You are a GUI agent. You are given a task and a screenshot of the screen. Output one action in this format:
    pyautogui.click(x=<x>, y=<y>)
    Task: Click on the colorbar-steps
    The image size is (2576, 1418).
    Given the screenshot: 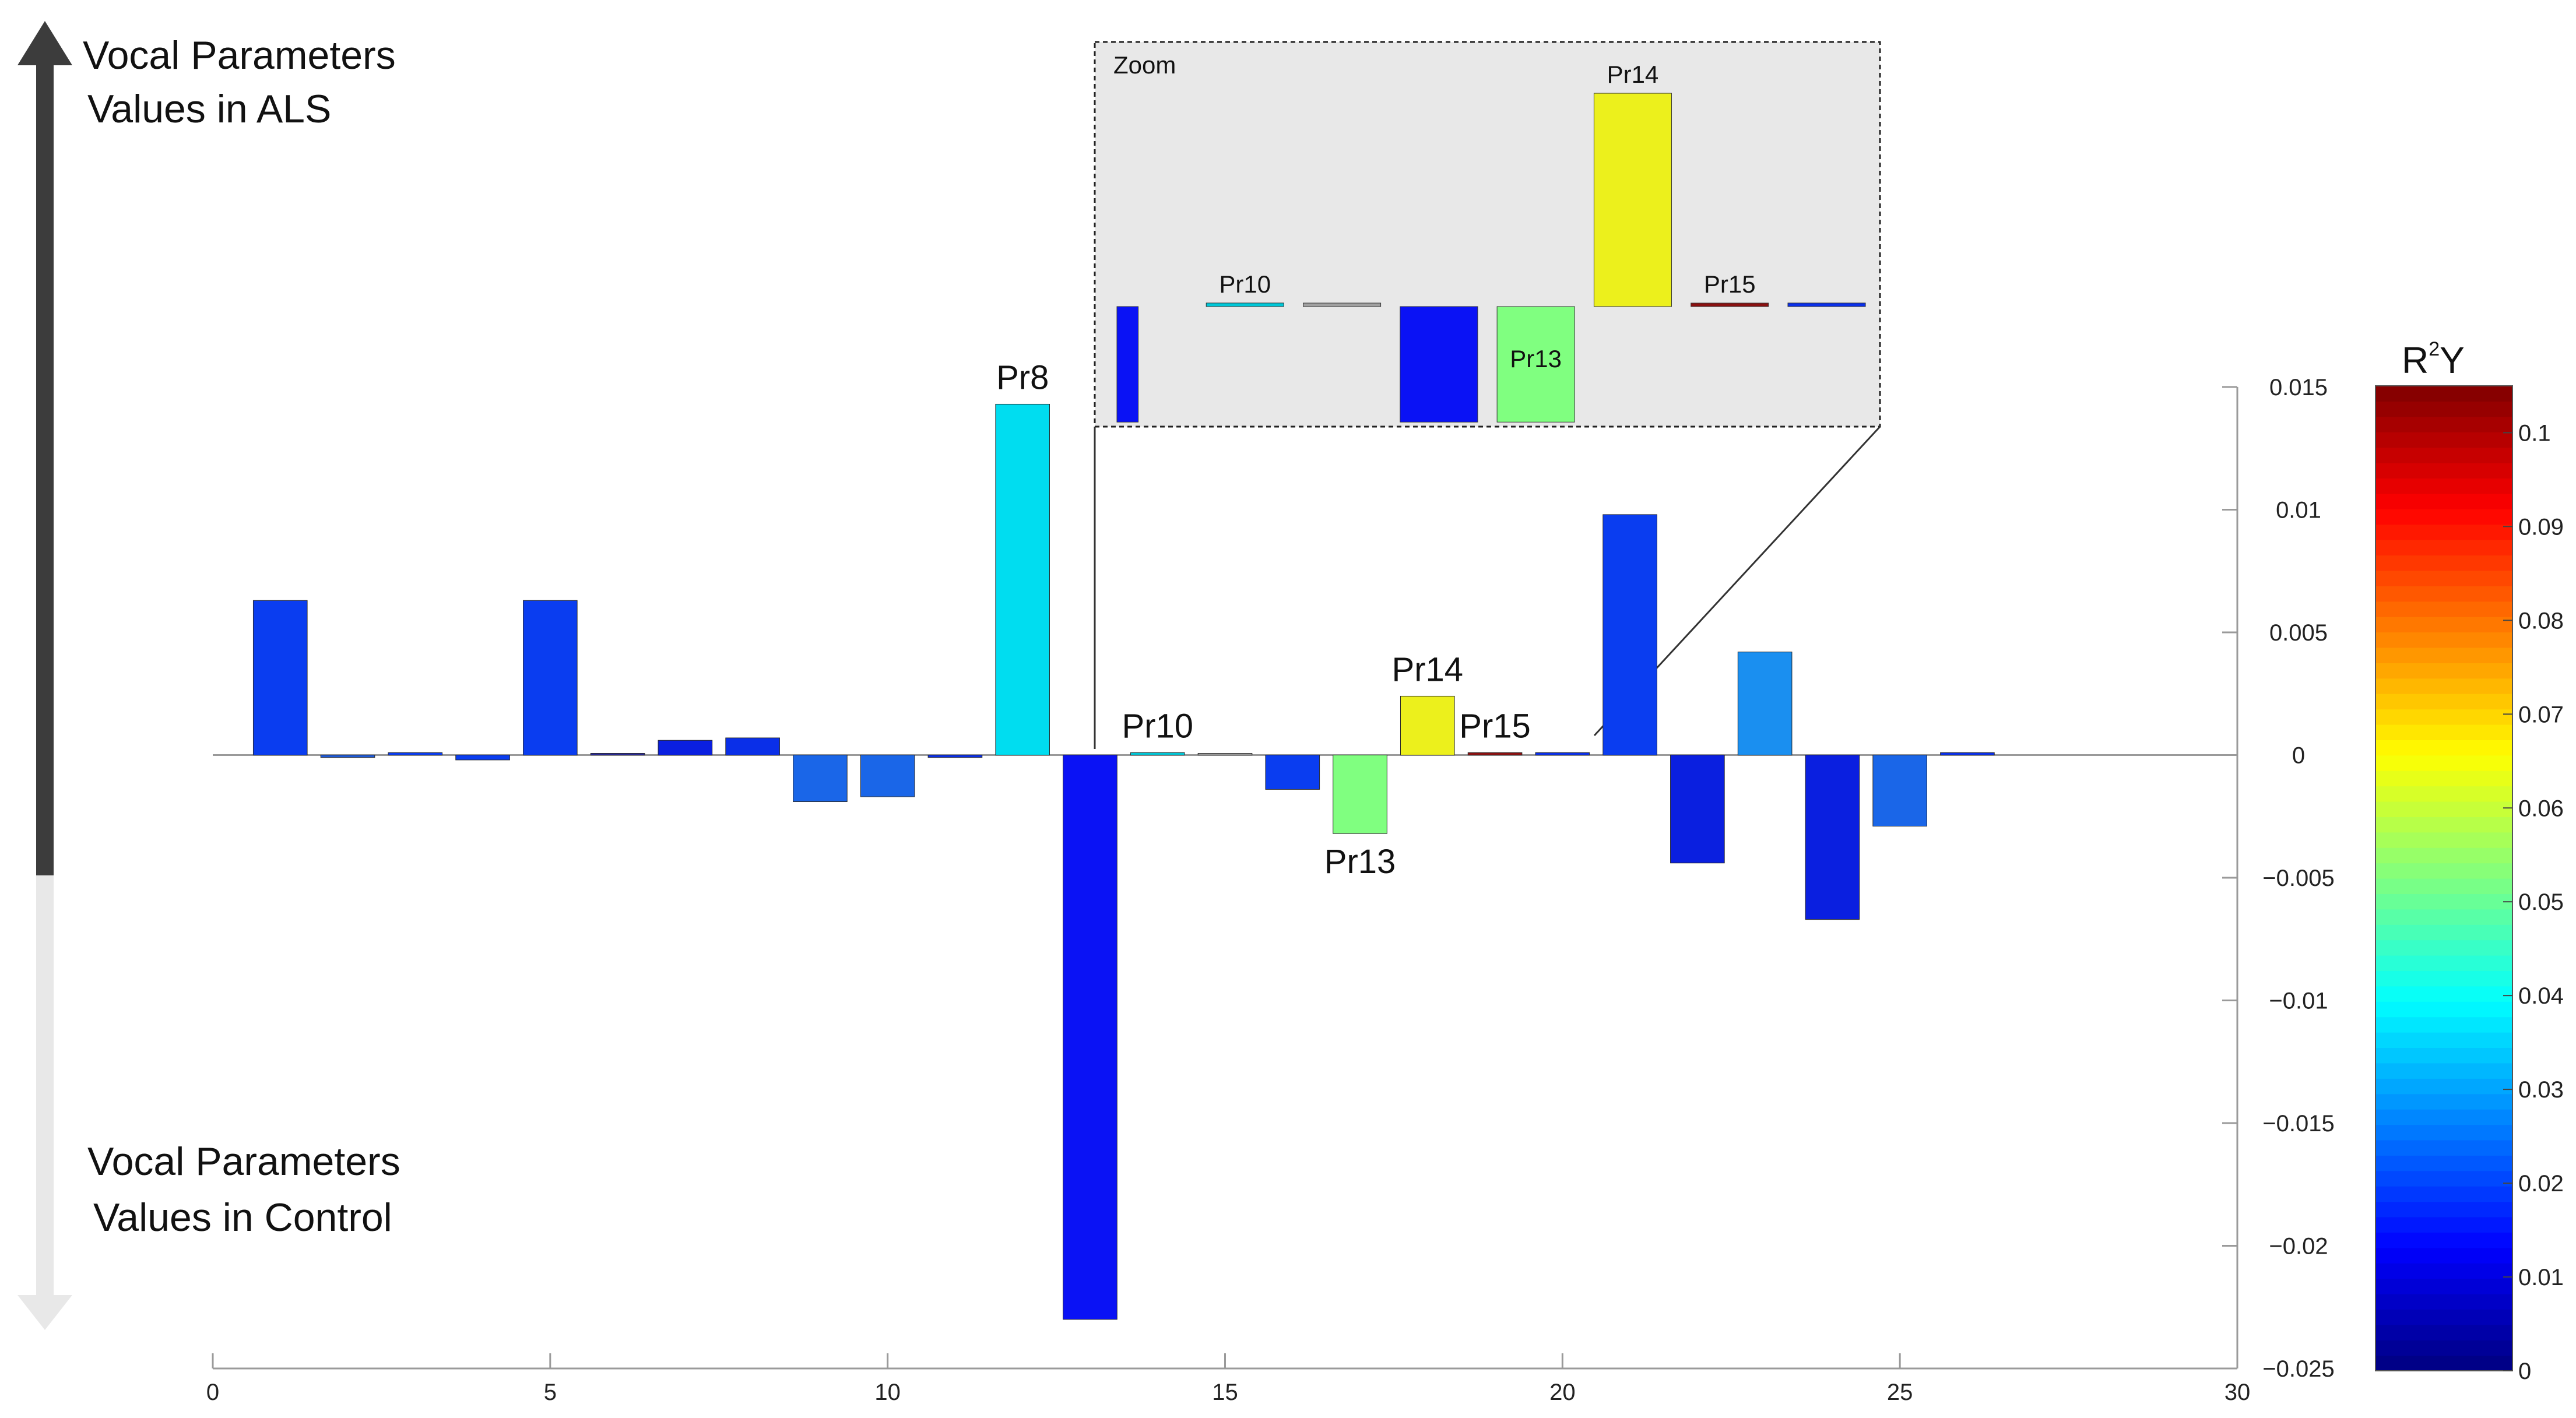 What is the action you would take?
    pyautogui.click(x=2443, y=878)
    